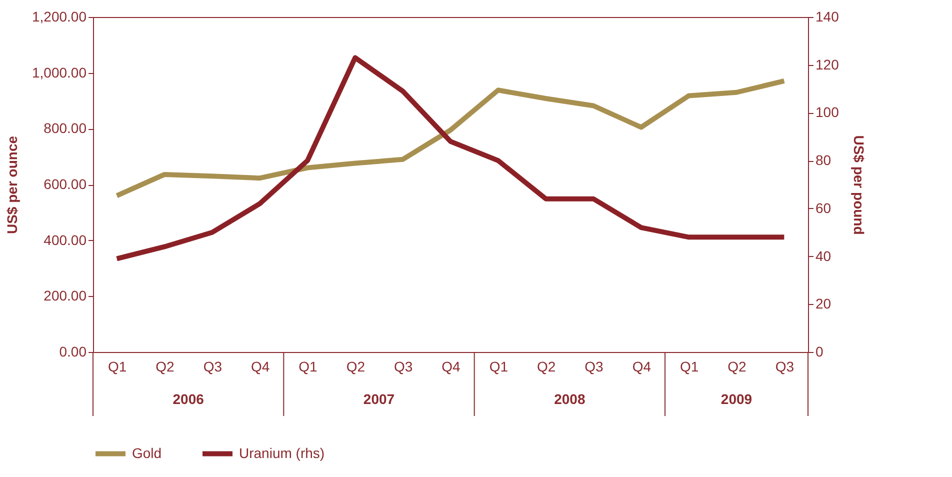 The width and height of the screenshot is (952, 477). Describe the element at coordinates (65, 240) in the screenshot. I see `y-tick-label: 400.00` at that location.